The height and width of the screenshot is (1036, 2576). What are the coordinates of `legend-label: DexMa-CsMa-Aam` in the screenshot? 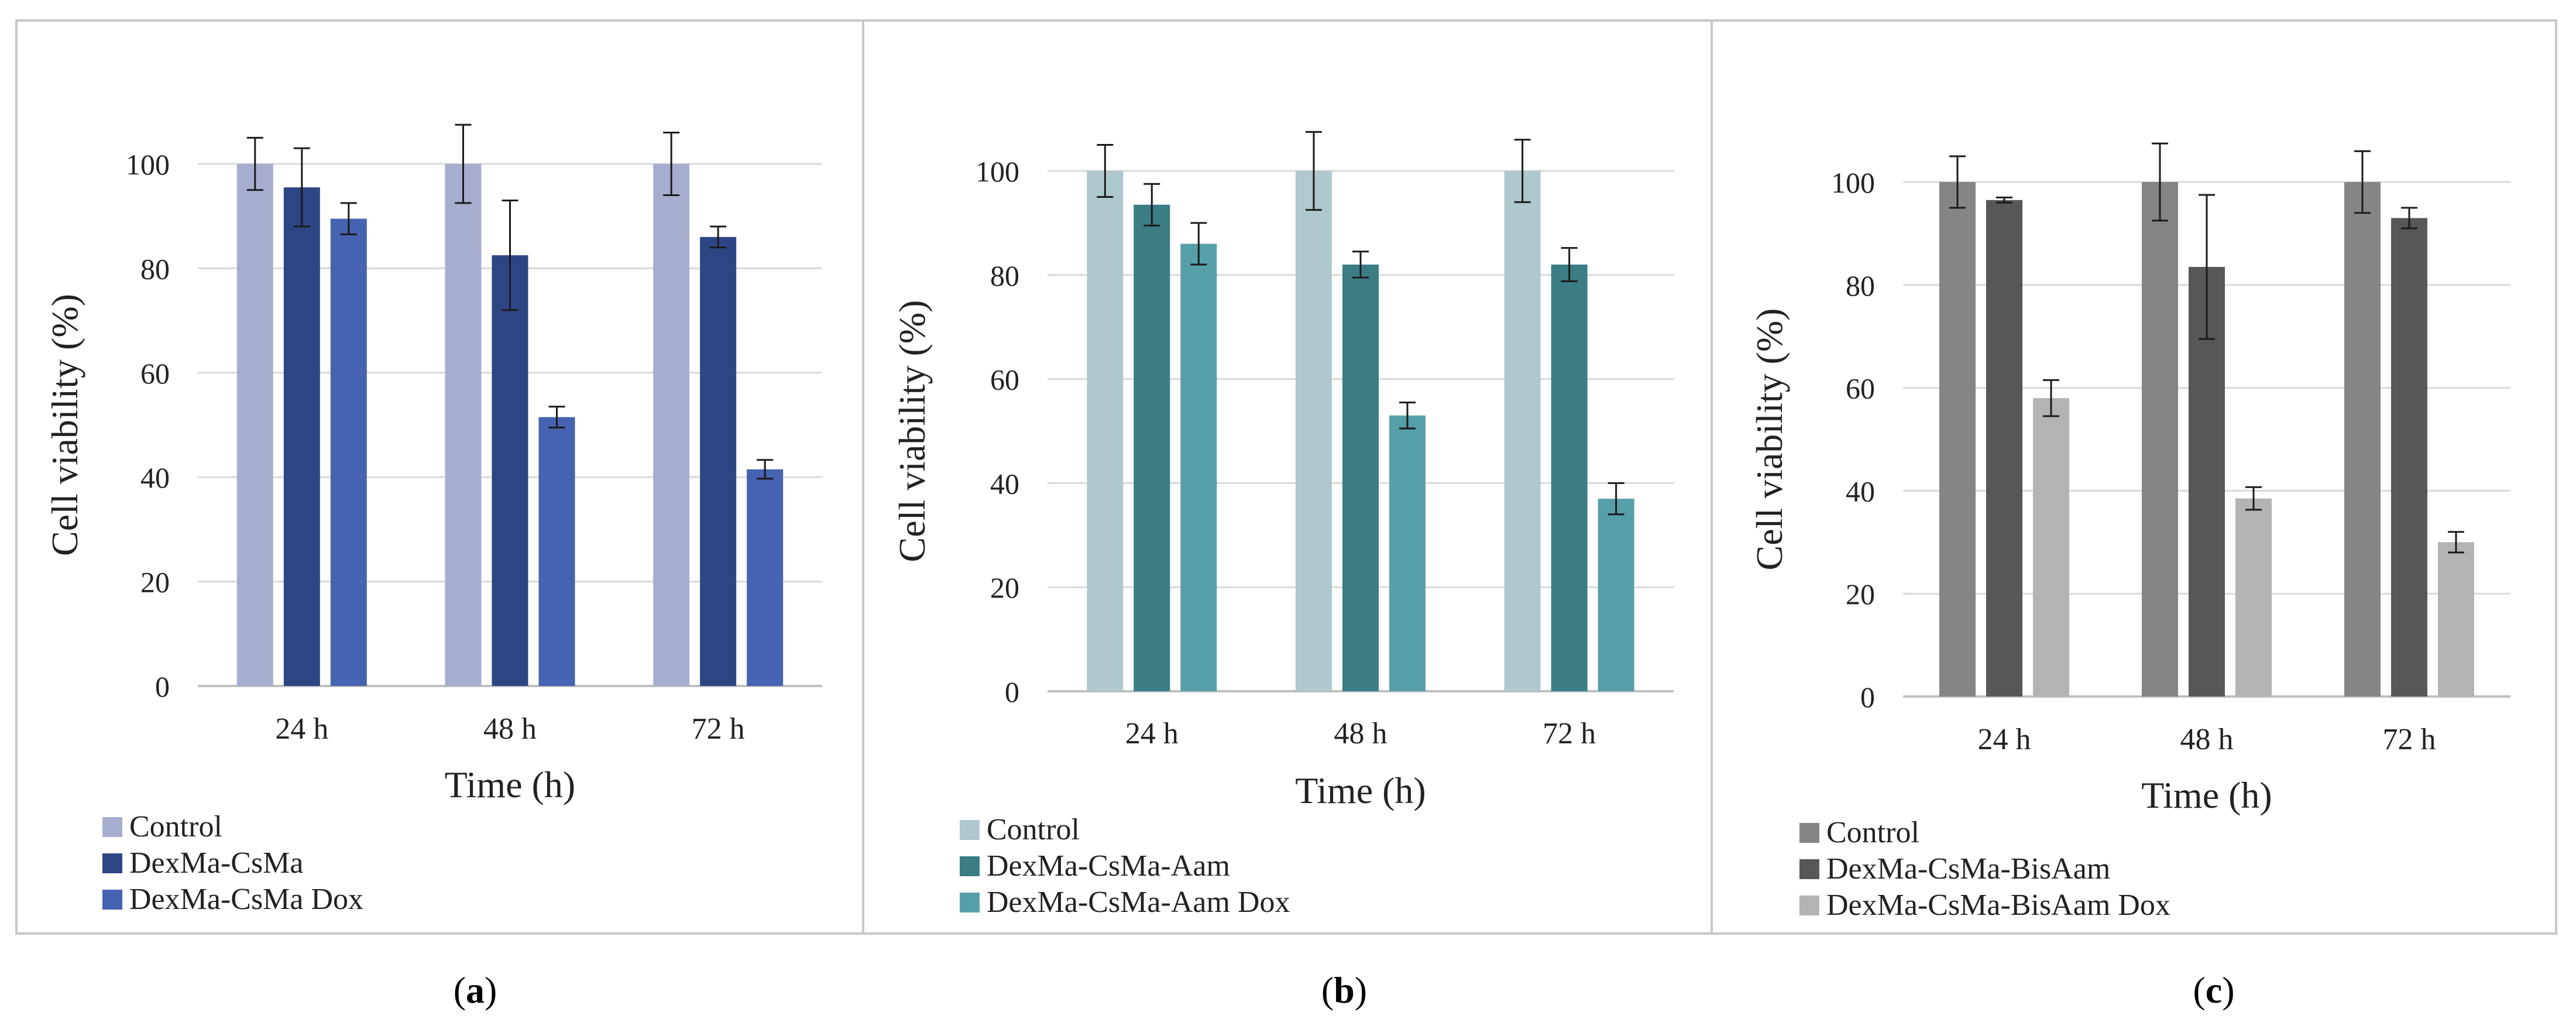 It's located at (1108, 866).